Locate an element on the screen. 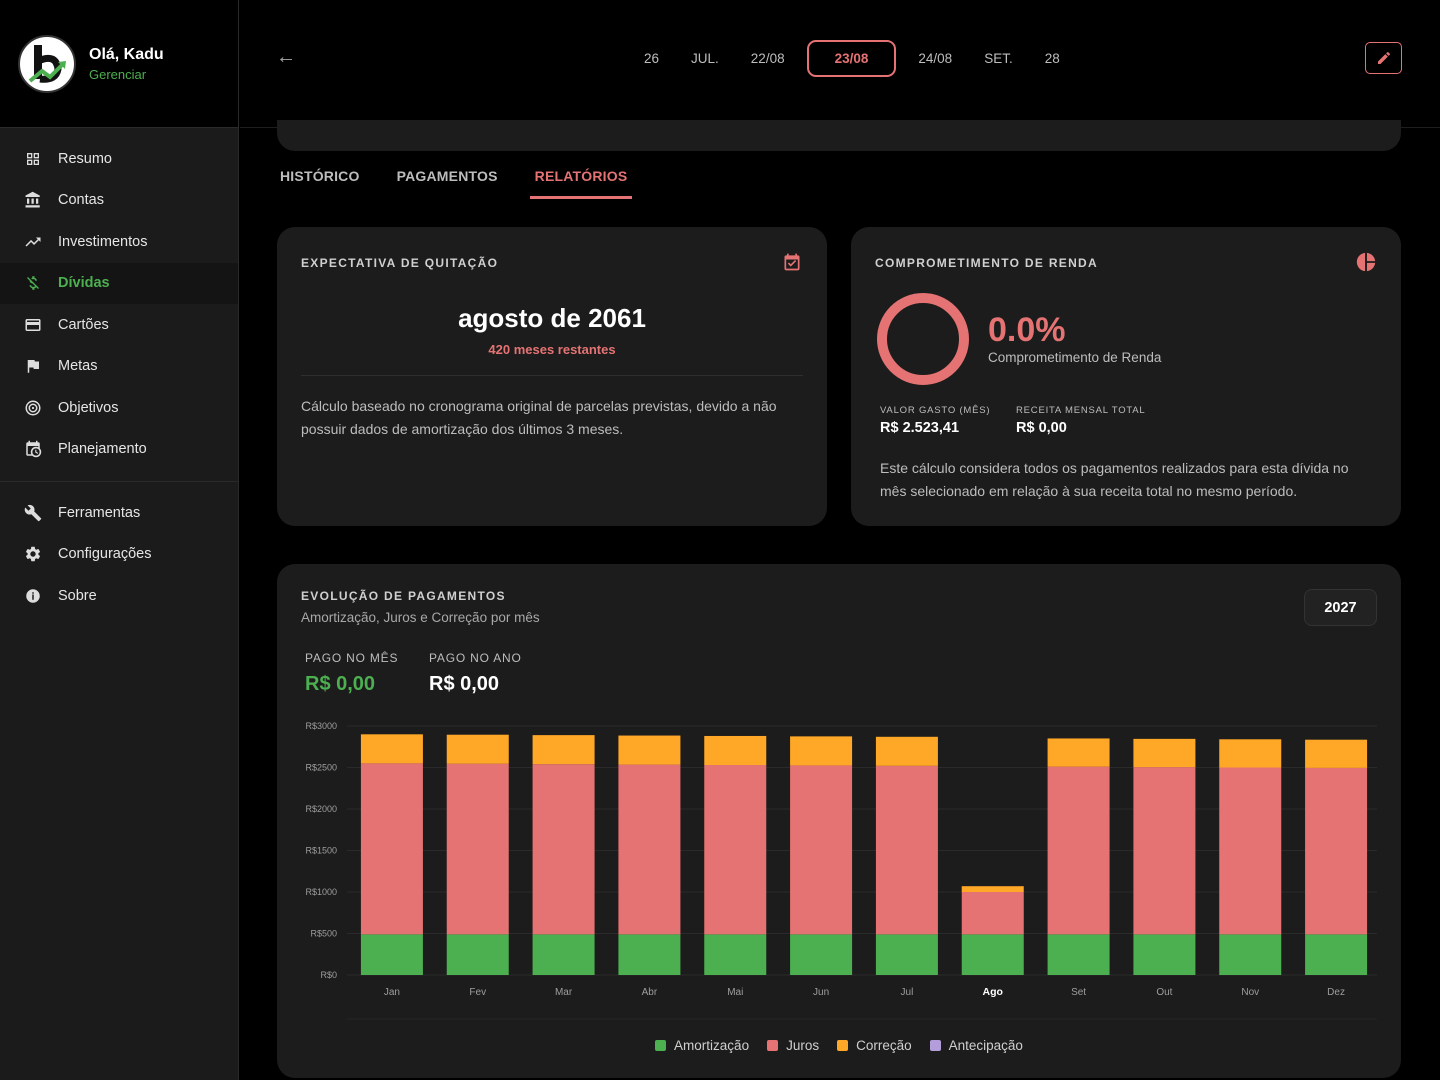  date-chip: JUL. is located at coordinates (705, 58).